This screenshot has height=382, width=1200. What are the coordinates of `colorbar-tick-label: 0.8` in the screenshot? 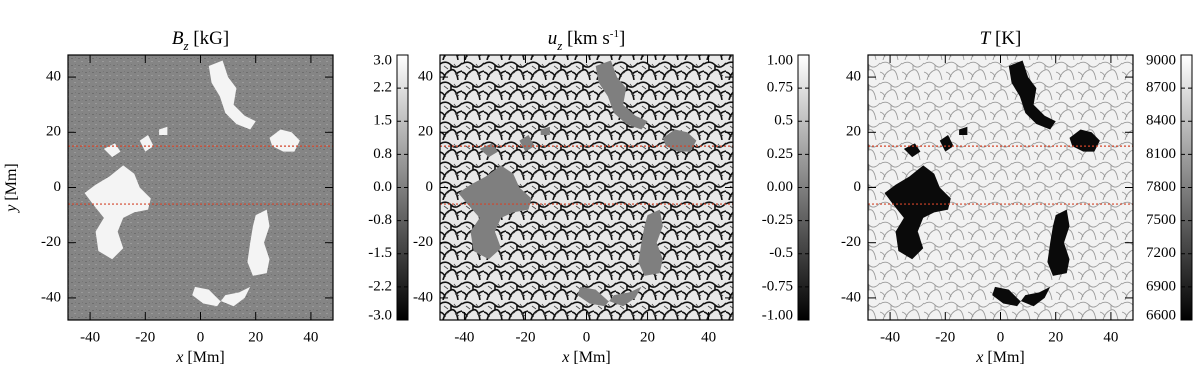 It's located at (382, 154).